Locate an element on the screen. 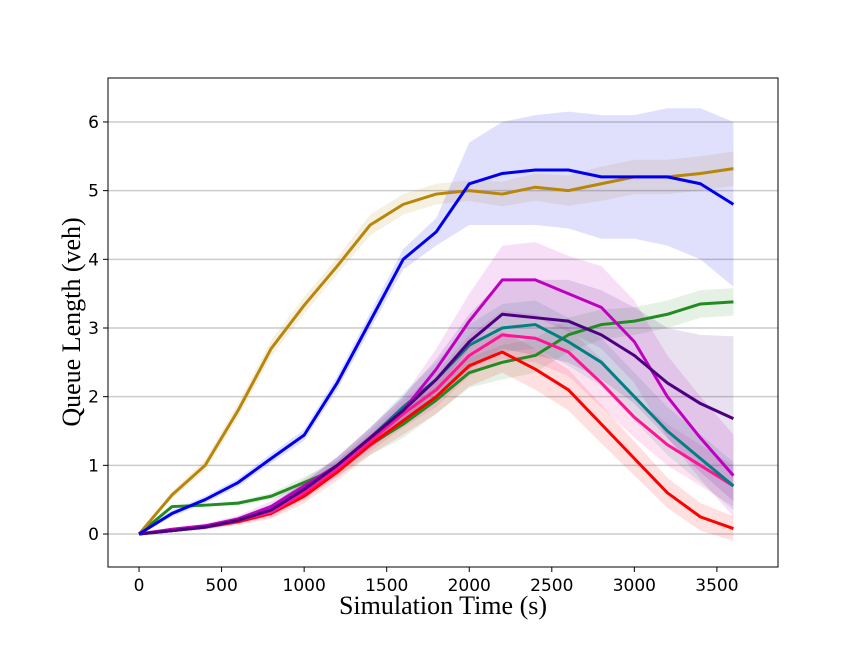 The height and width of the screenshot is (648, 864). x-tick-label: 1500 is located at coordinates (386, 586).